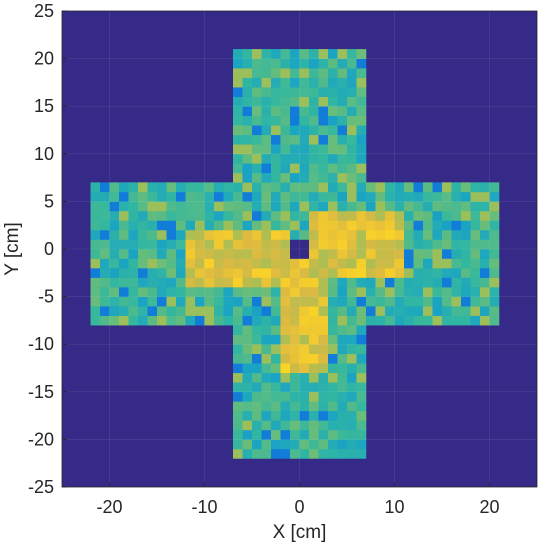 The image size is (540, 547). Describe the element at coordinates (204, 507) in the screenshot. I see `x-tick-label: -10` at that location.